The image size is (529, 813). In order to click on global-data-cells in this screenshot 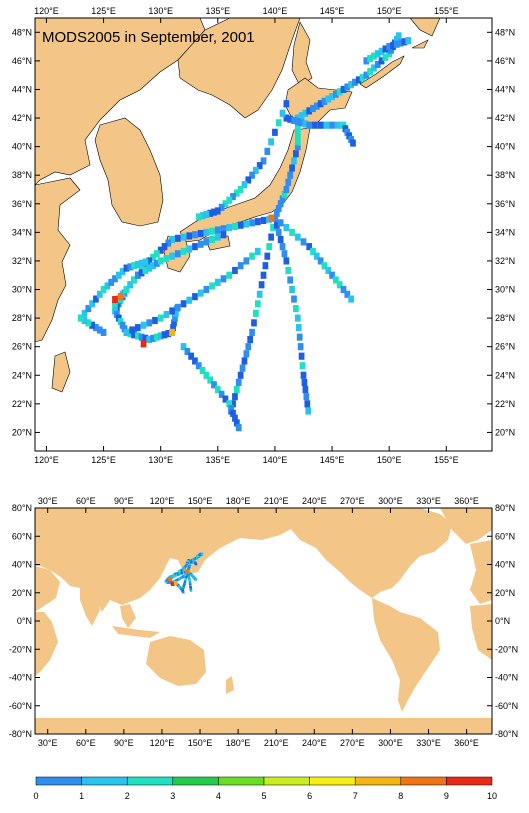, I will do `click(184, 573)`.